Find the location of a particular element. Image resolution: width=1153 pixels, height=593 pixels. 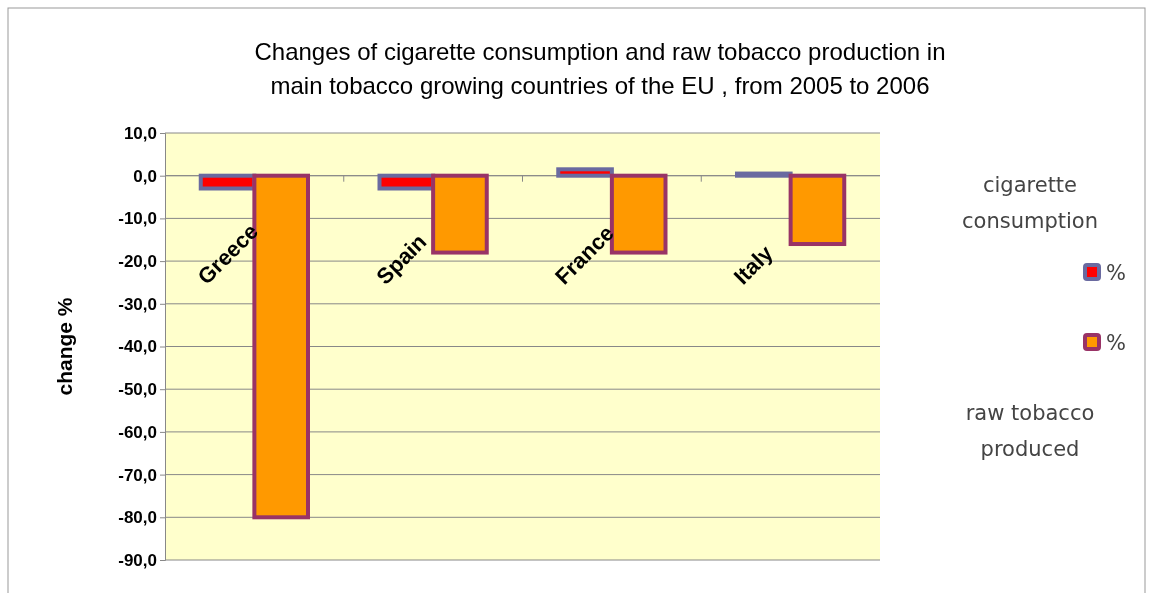

y-tick-label: -90,0 is located at coordinates (137, 560).